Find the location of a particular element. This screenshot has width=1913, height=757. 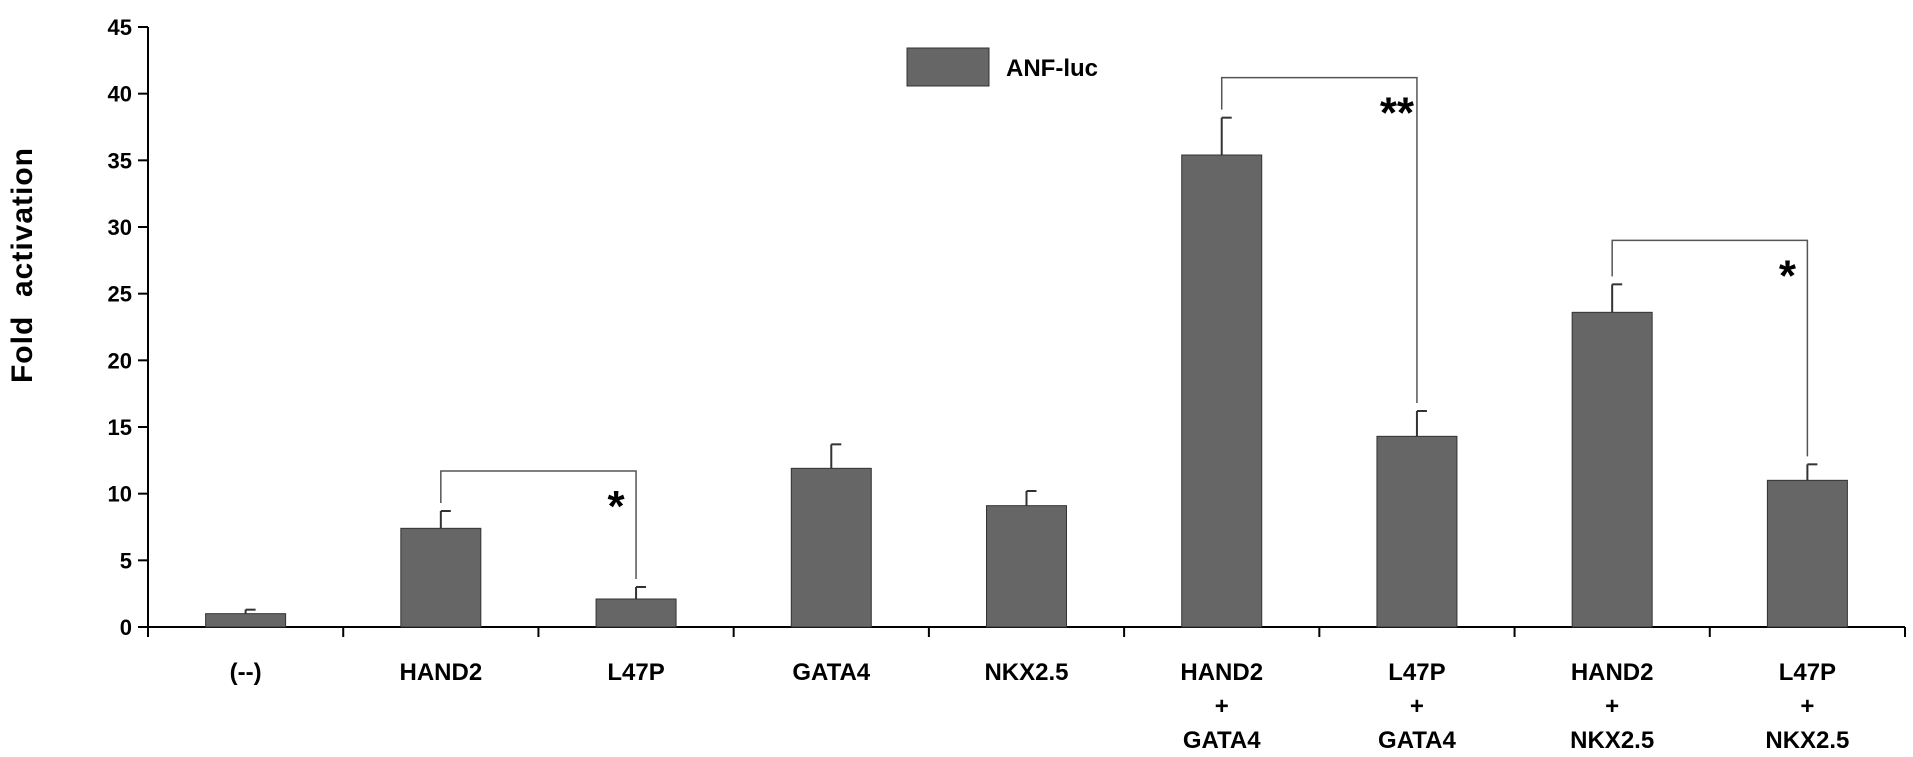

y-tick-label: 20 is located at coordinates (120, 360).